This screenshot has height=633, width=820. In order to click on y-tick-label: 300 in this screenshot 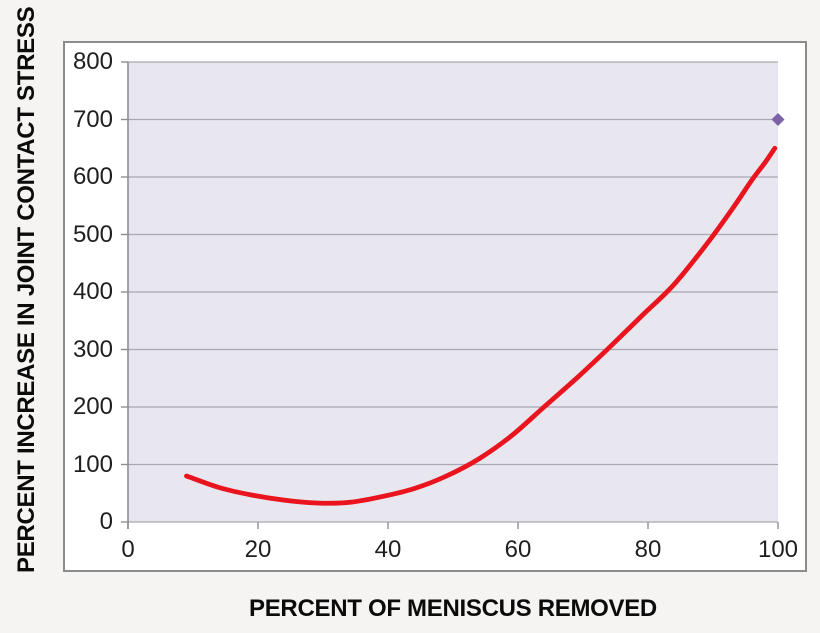, I will do `click(92, 349)`.